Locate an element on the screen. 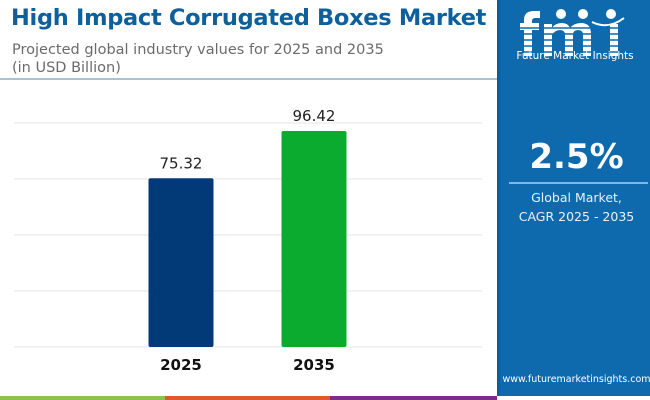  cagr-label: Global Market, CAGR 2025 - 2035 is located at coordinates (575, 207).